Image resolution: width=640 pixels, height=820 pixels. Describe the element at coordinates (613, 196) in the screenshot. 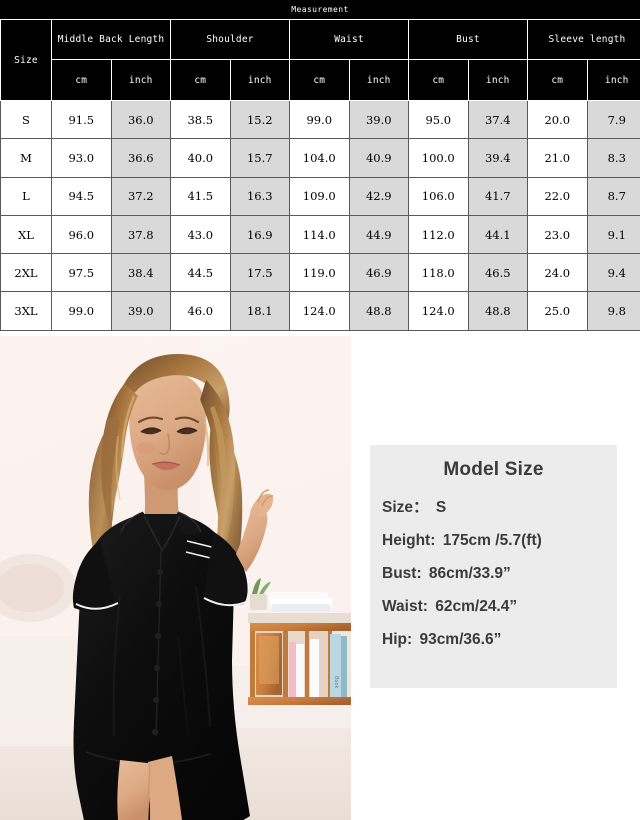

I see `cell-inch: 8.7` at that location.